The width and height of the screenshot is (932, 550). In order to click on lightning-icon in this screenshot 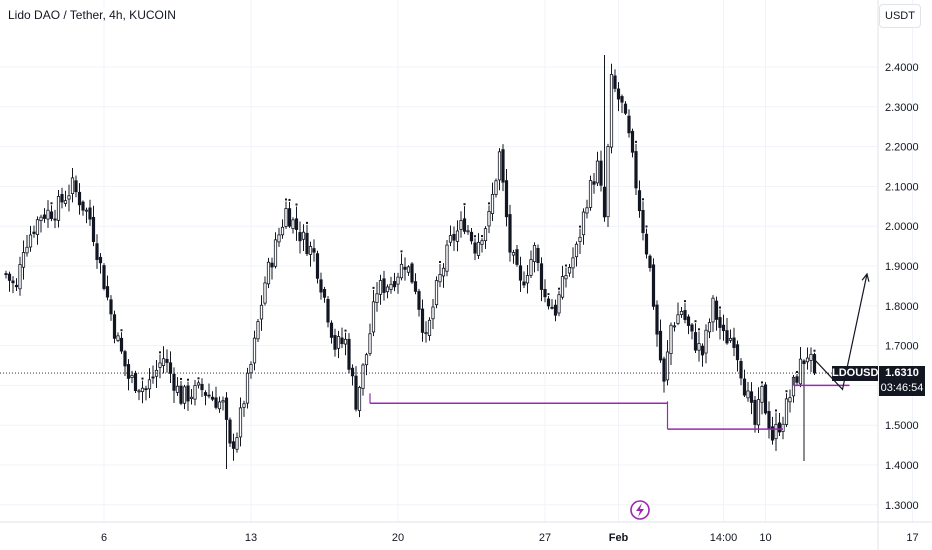, I will do `click(640, 510)`.